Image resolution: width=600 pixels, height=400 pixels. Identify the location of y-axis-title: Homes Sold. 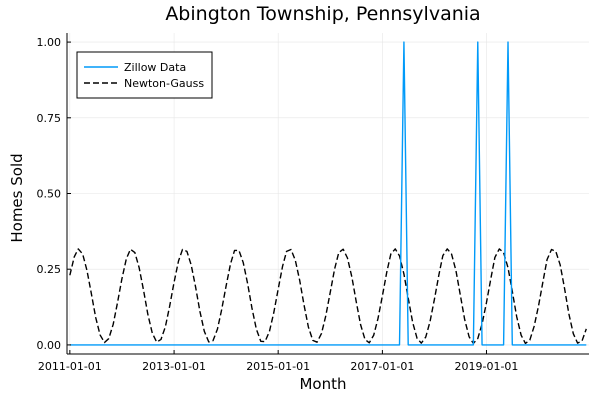
(17, 197).